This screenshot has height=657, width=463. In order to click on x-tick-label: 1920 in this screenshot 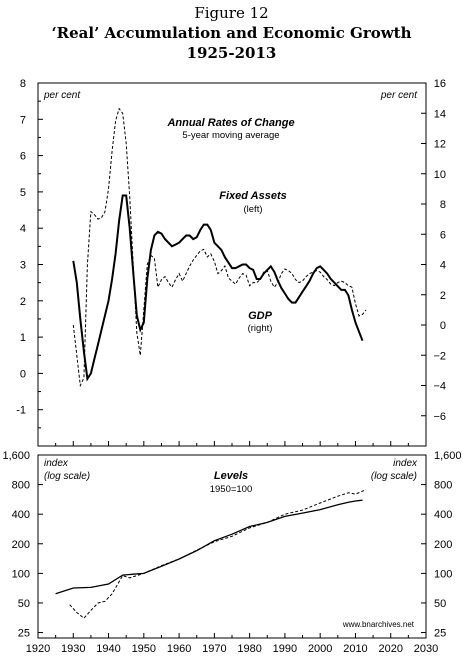, I will do `click(38, 649)`.